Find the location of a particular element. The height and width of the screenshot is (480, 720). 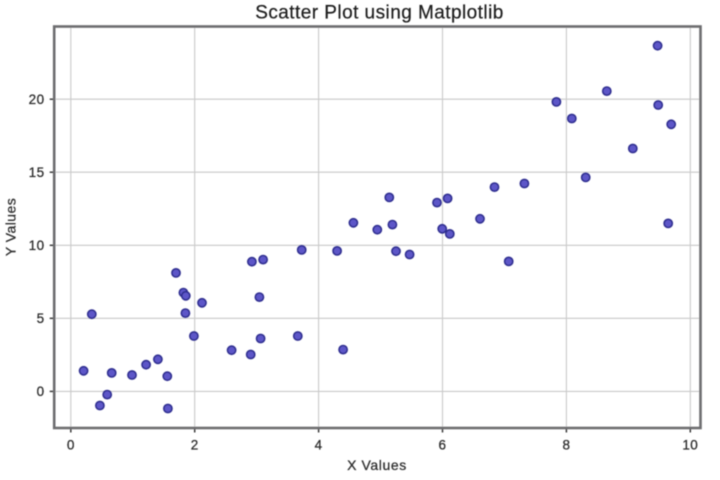

svg-text: 2 is located at coordinates (195, 444).